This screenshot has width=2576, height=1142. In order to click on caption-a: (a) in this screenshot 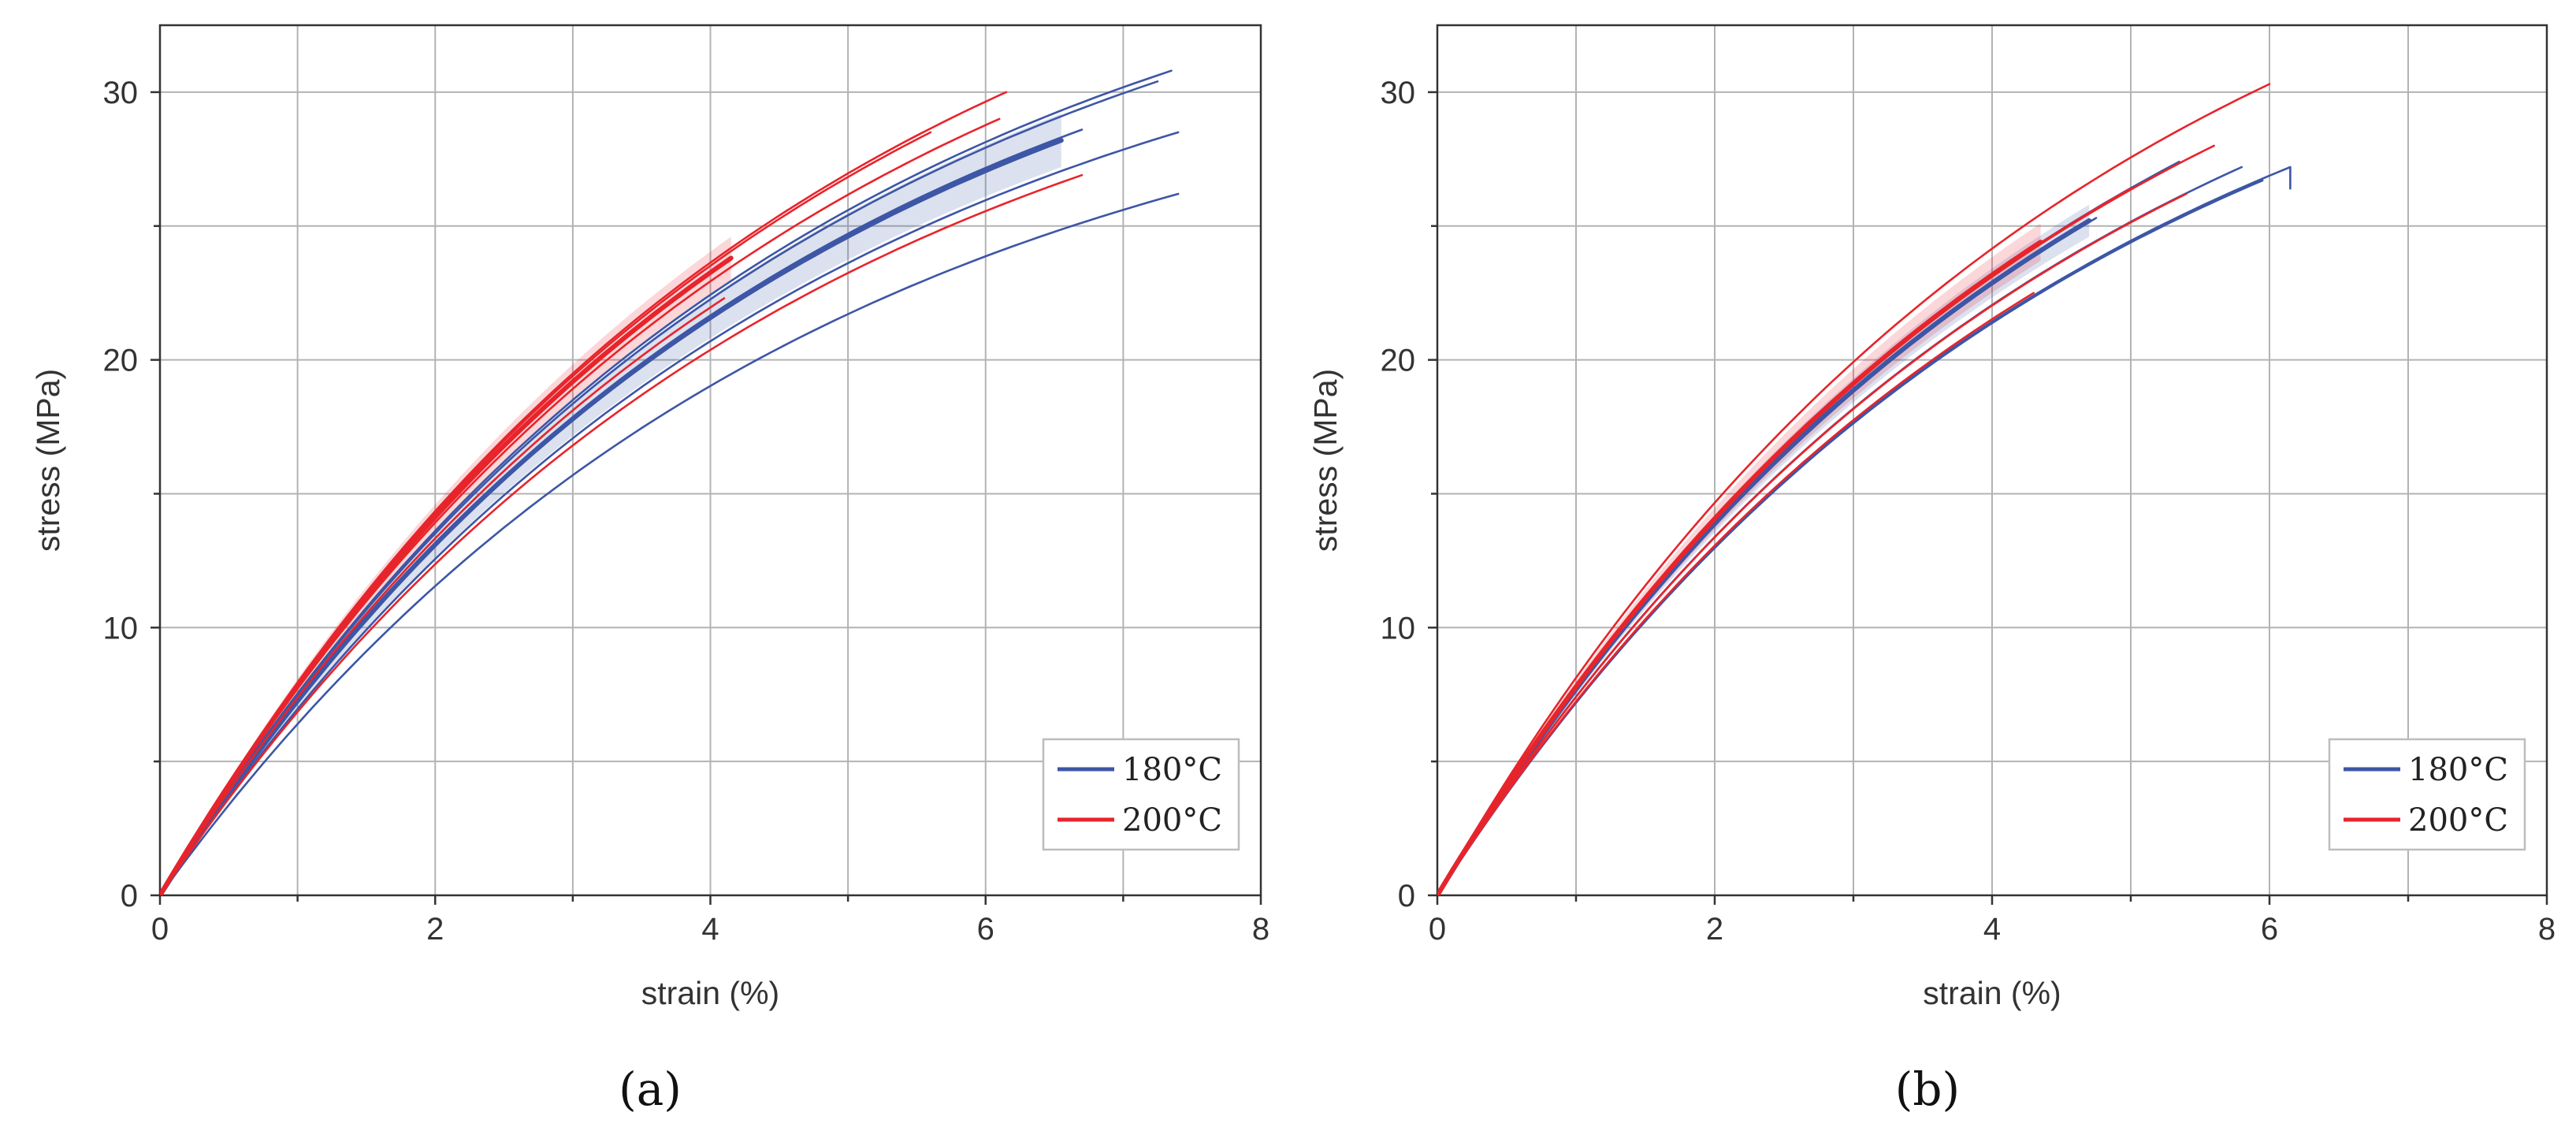, I will do `click(650, 1089)`.